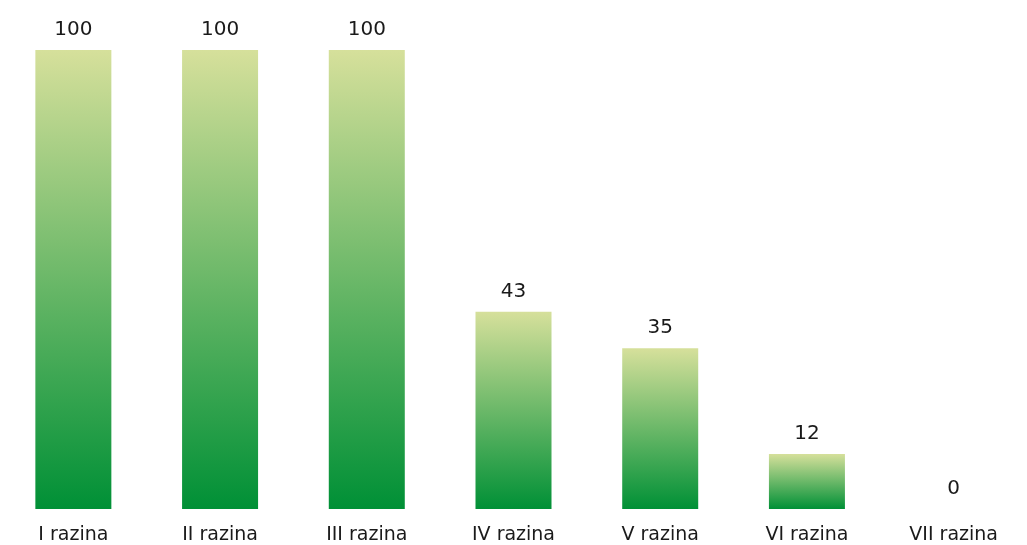  I want to click on x-tick-label: III razina, so click(367, 532).